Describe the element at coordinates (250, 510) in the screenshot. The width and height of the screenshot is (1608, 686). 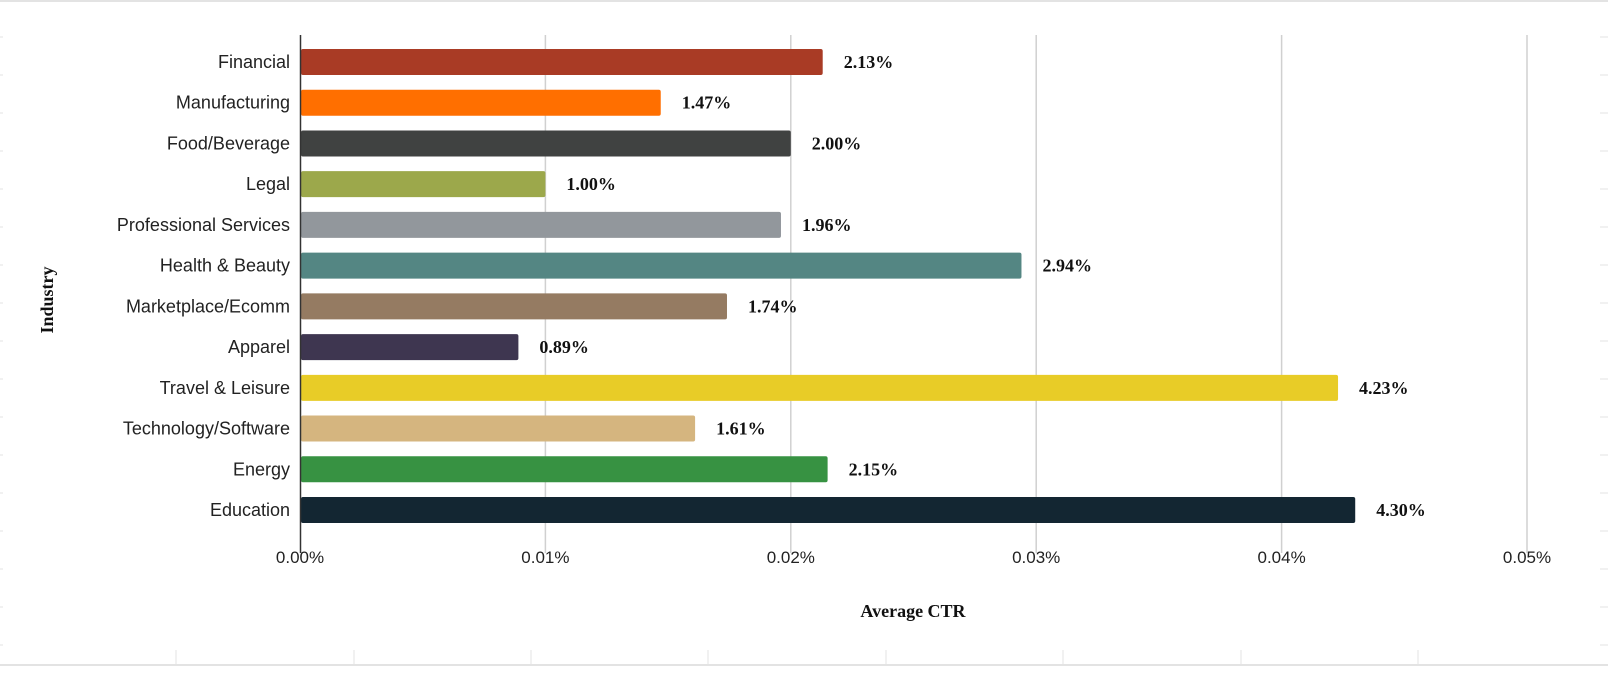
I see `category-label: Education` at that location.